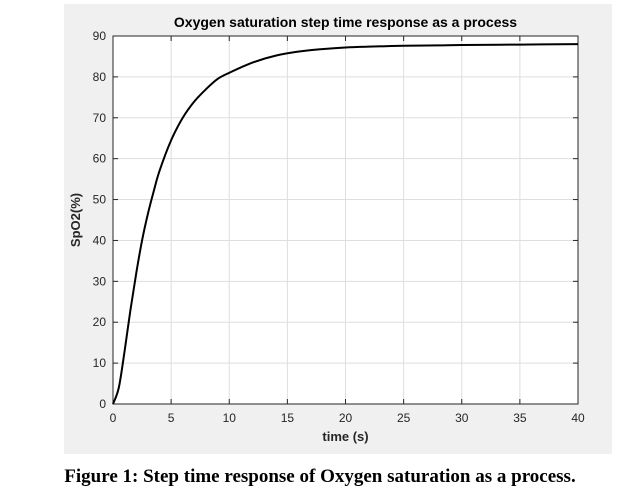  I want to click on x-tick-label: 20, so click(346, 418).